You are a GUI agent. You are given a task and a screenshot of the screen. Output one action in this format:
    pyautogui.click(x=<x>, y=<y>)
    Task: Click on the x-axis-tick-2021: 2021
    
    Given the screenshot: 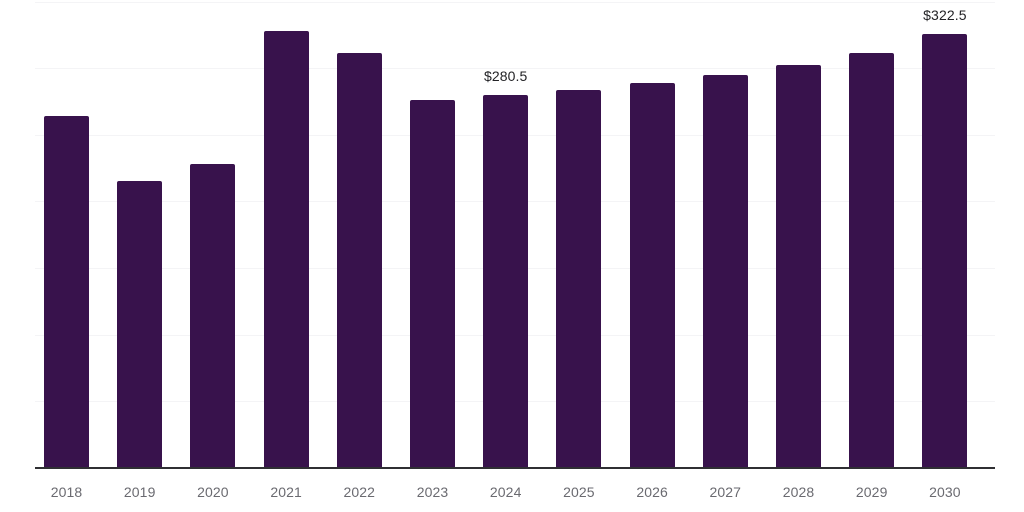 What is the action you would take?
    pyautogui.click(x=286, y=492)
    